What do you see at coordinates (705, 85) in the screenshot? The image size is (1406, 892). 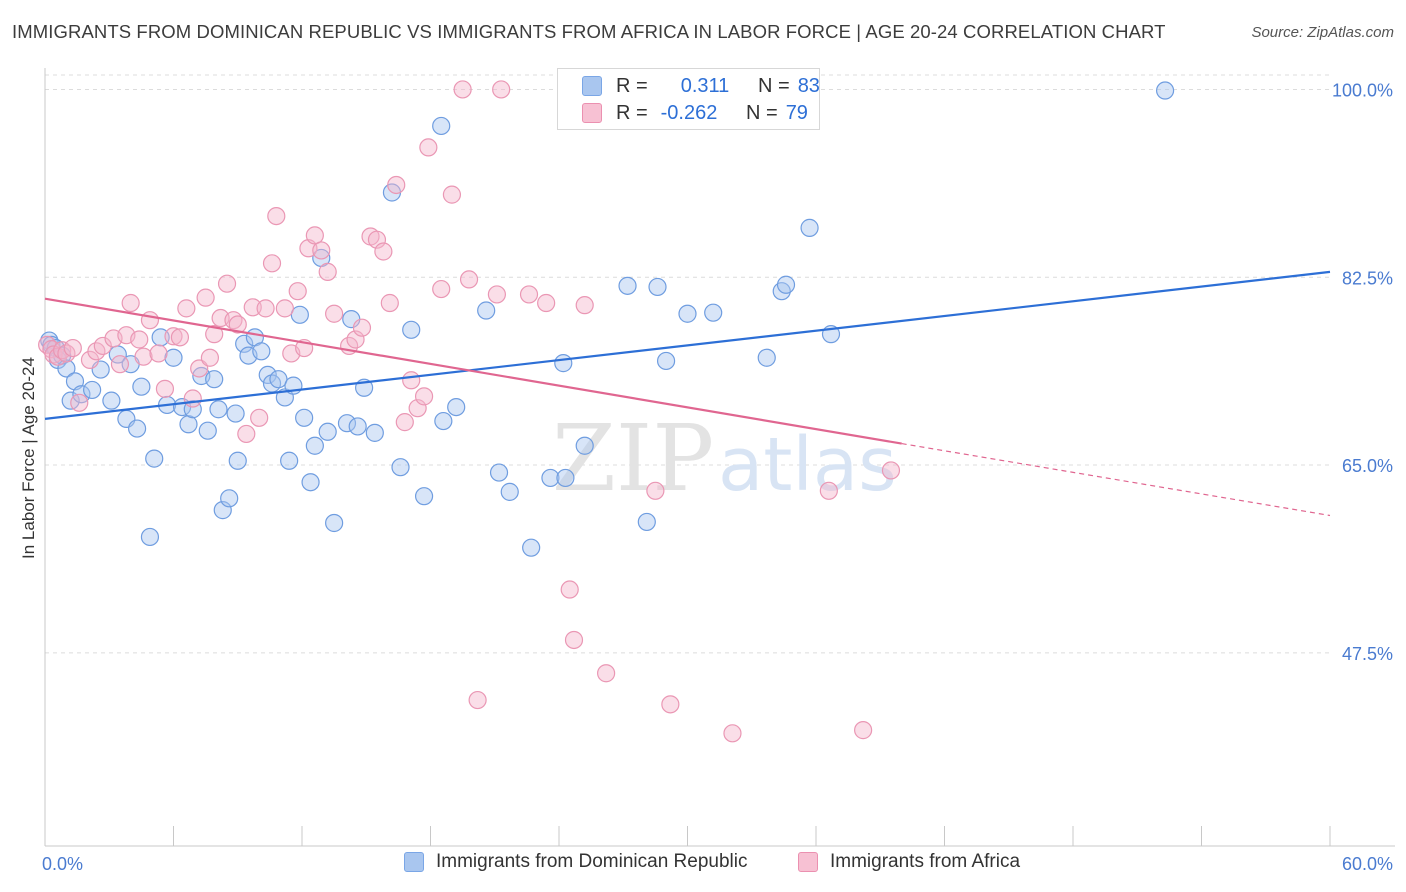 I see `legend-r-value: 0.311` at bounding box center [705, 85].